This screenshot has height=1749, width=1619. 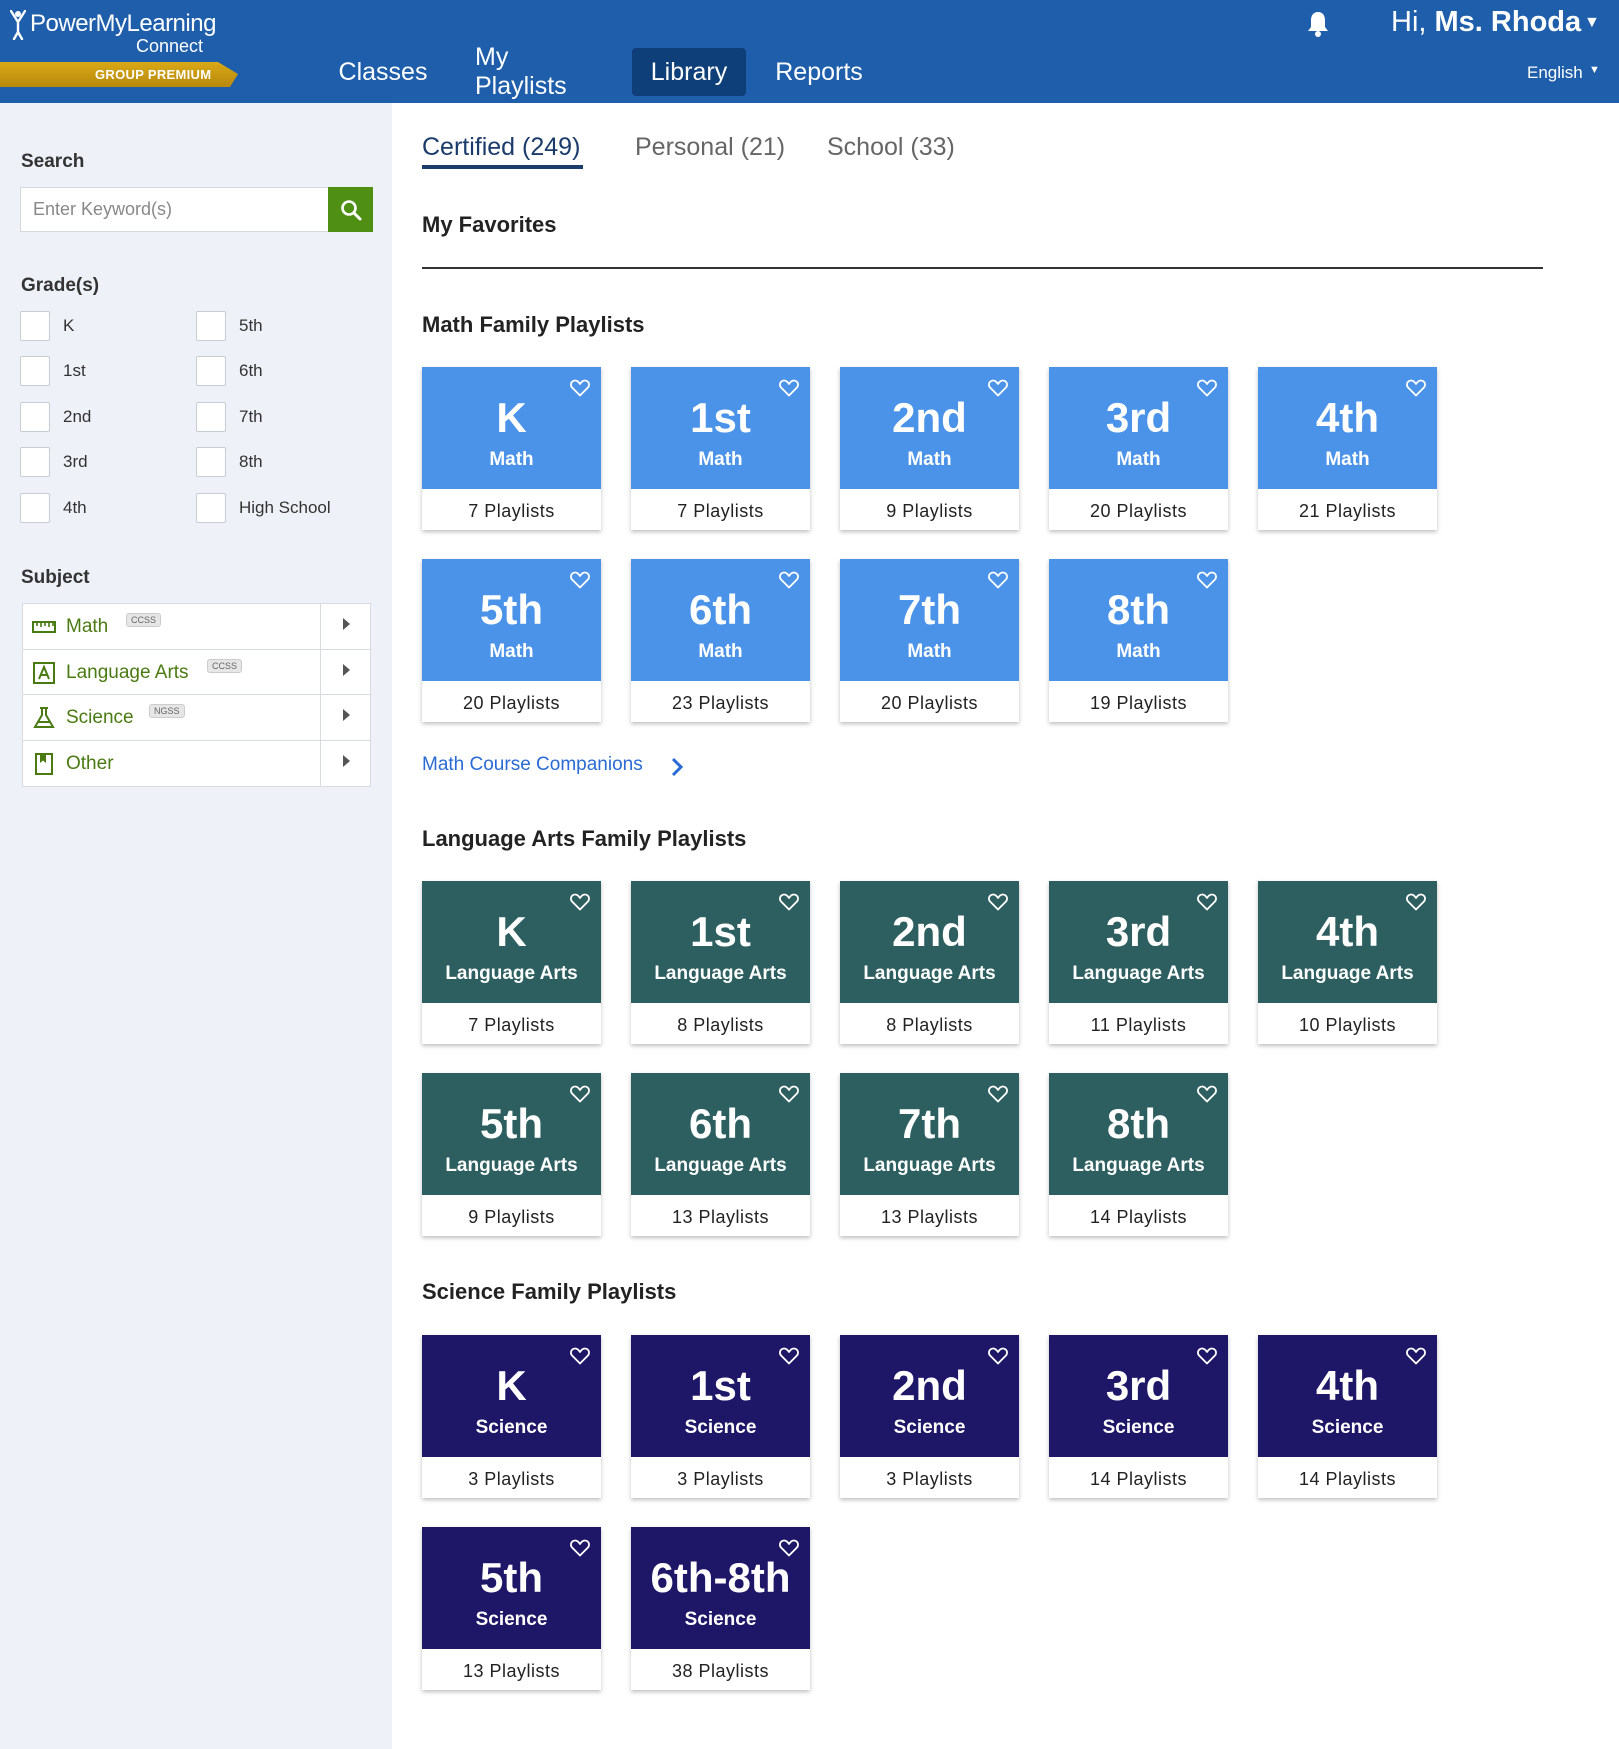 I want to click on playlist-card: 1st Science 3 Playlists, so click(x=720, y=1416).